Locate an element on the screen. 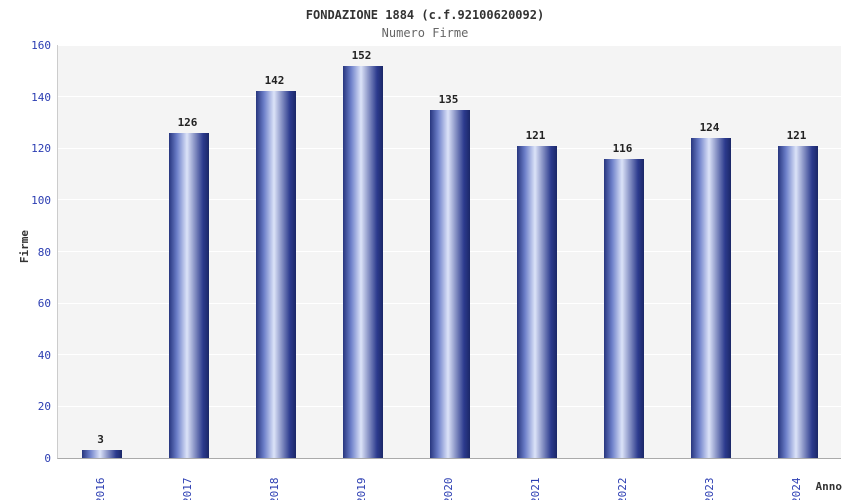 The width and height of the screenshot is (850, 500). y-tick-label: 120 is located at coordinates (41, 149).